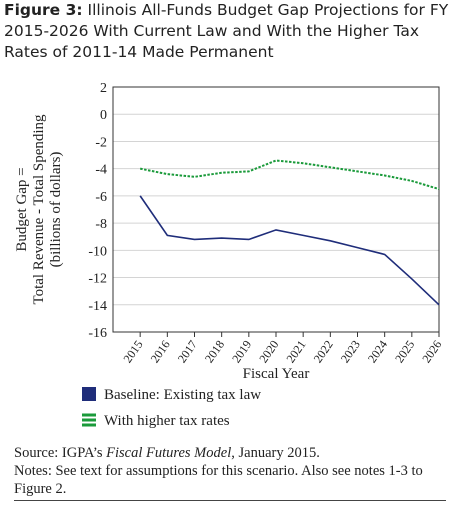 The width and height of the screenshot is (464, 512). I want to click on x-tick-label: 2019, so click(241, 352).